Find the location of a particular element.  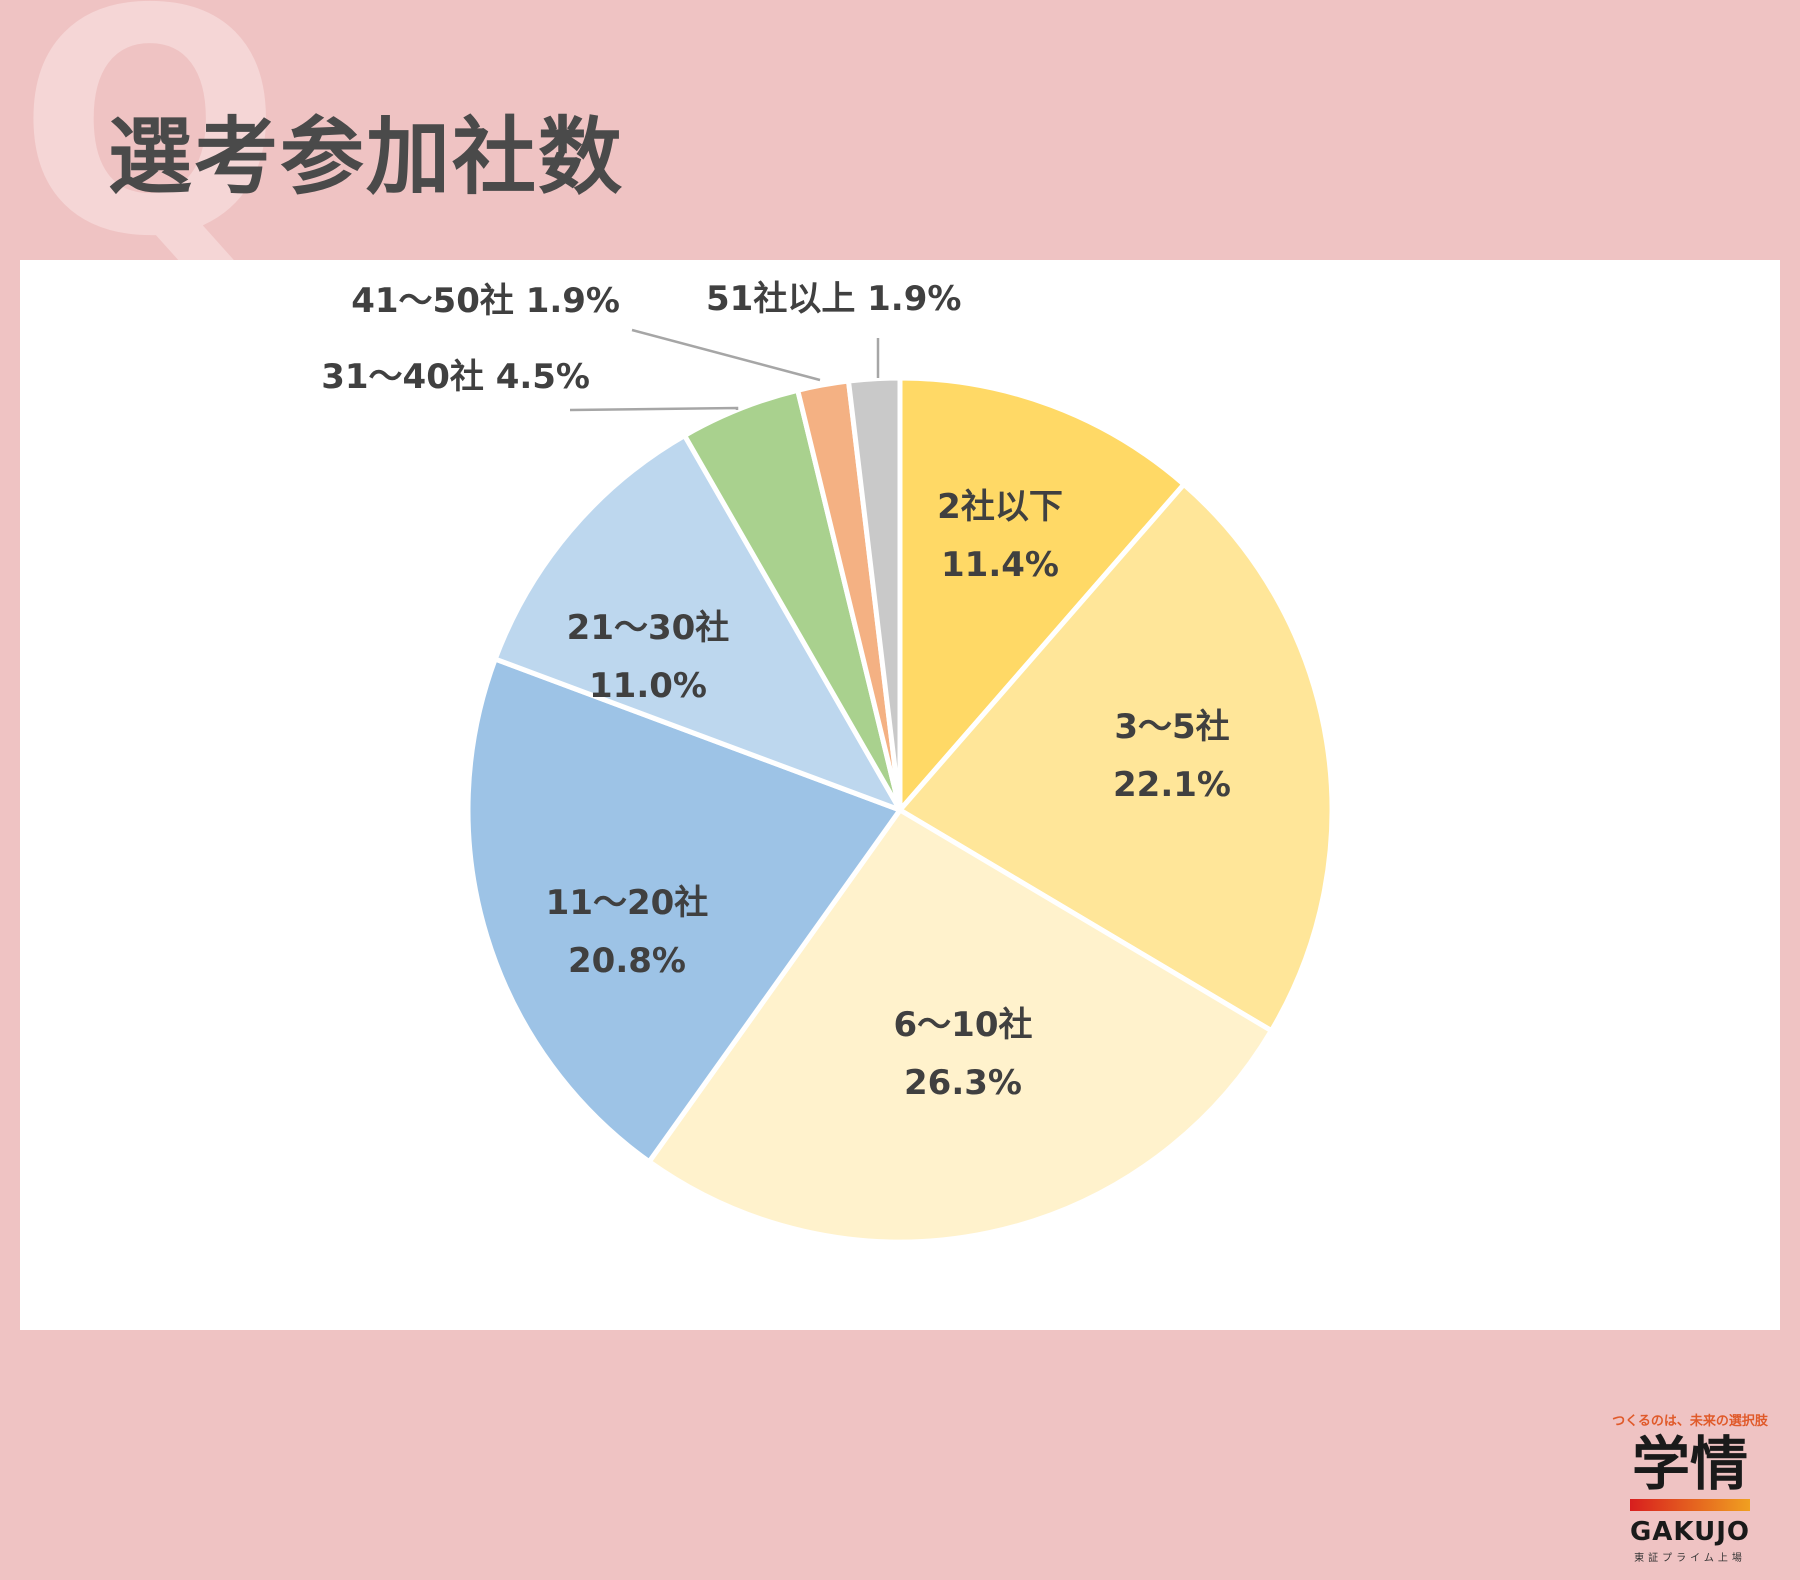

gakujo-logo: つくるのは、未来の選択肢 学情 GAKUJO 東証プライム上場 is located at coordinates (1690, 1495).